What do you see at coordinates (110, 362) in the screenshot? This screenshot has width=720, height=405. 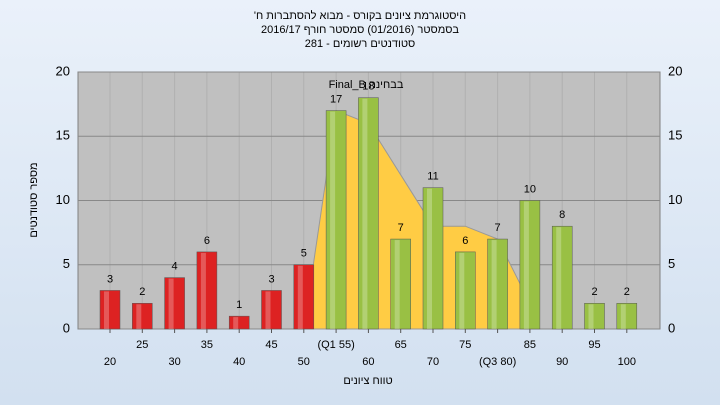 I see `x-tick-label: 20` at bounding box center [110, 362].